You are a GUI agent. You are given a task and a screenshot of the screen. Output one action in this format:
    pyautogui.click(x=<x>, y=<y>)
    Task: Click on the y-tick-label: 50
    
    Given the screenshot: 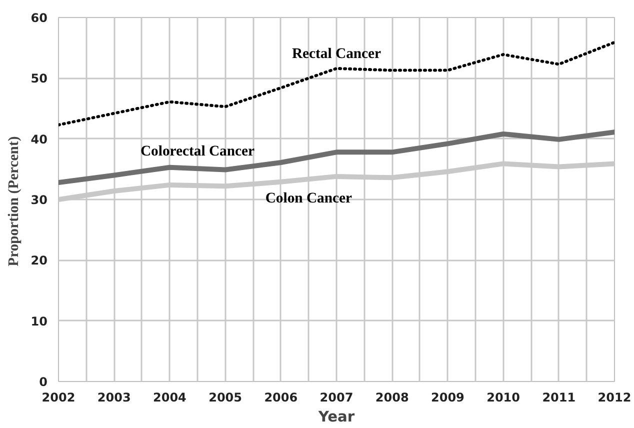 What is the action you would take?
    pyautogui.click(x=39, y=79)
    